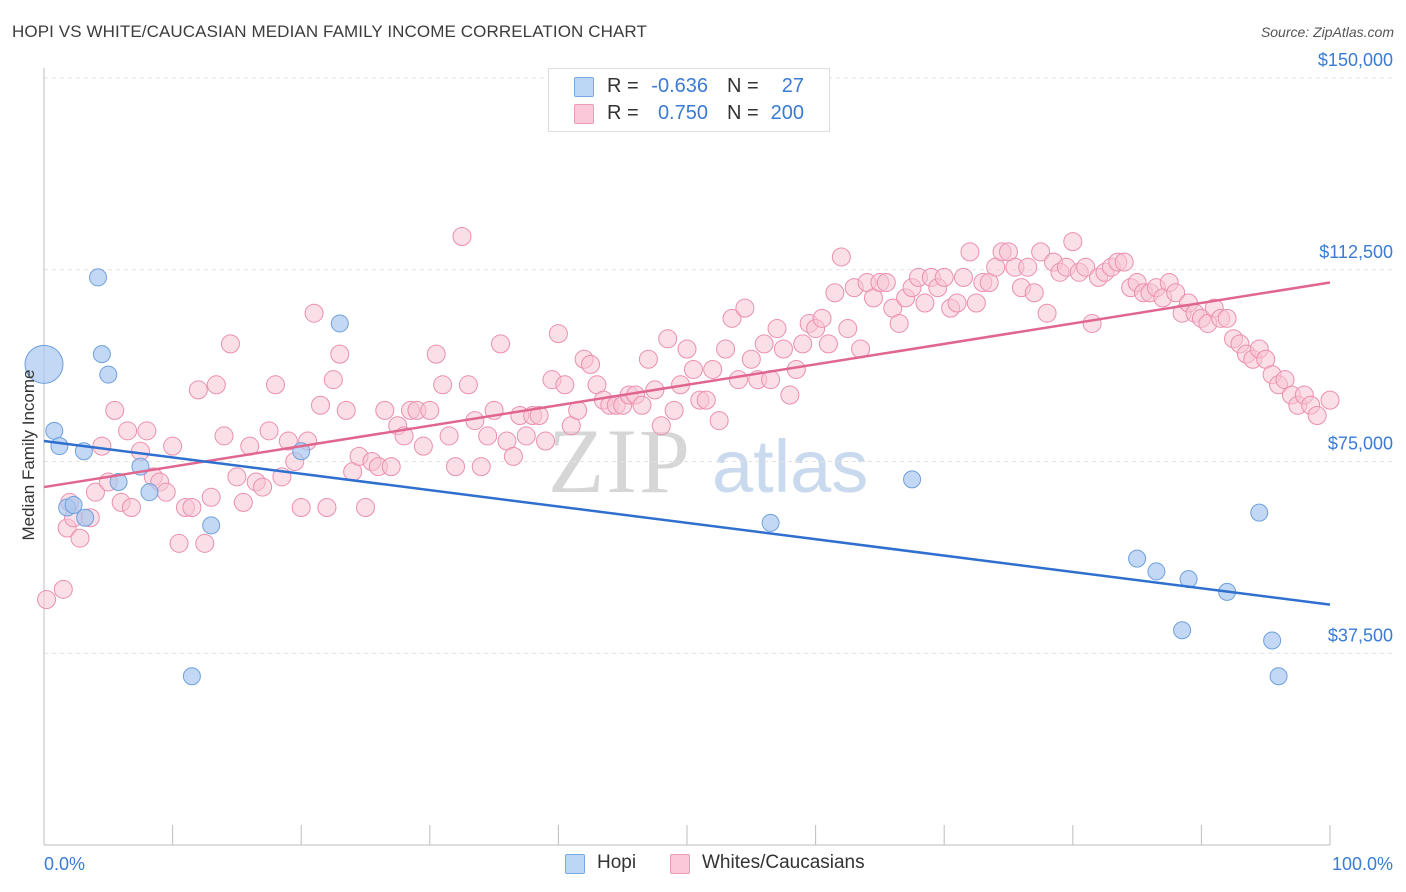  I want to click on y-tick-label: $75,000, so click(1360, 444).